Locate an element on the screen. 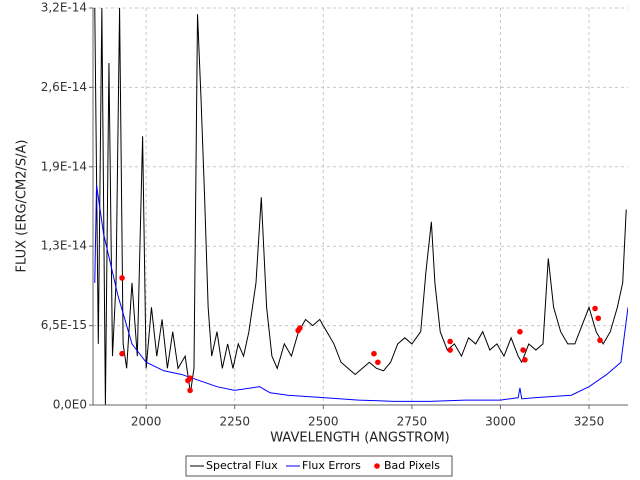 This screenshot has width=640, height=480. legend-label: Bad Pixels is located at coordinates (412, 465).